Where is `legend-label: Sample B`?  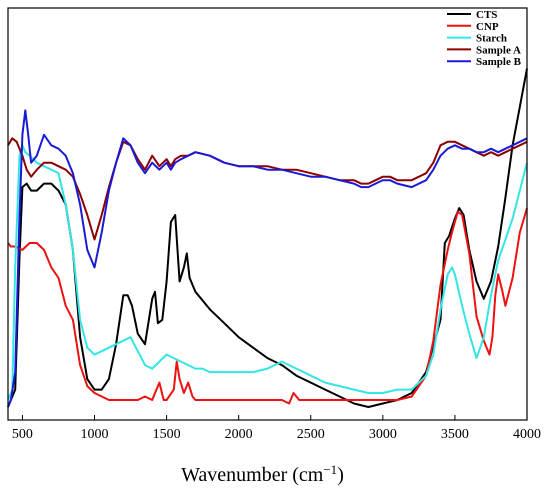 legend-label: Sample B is located at coordinates (499, 62).